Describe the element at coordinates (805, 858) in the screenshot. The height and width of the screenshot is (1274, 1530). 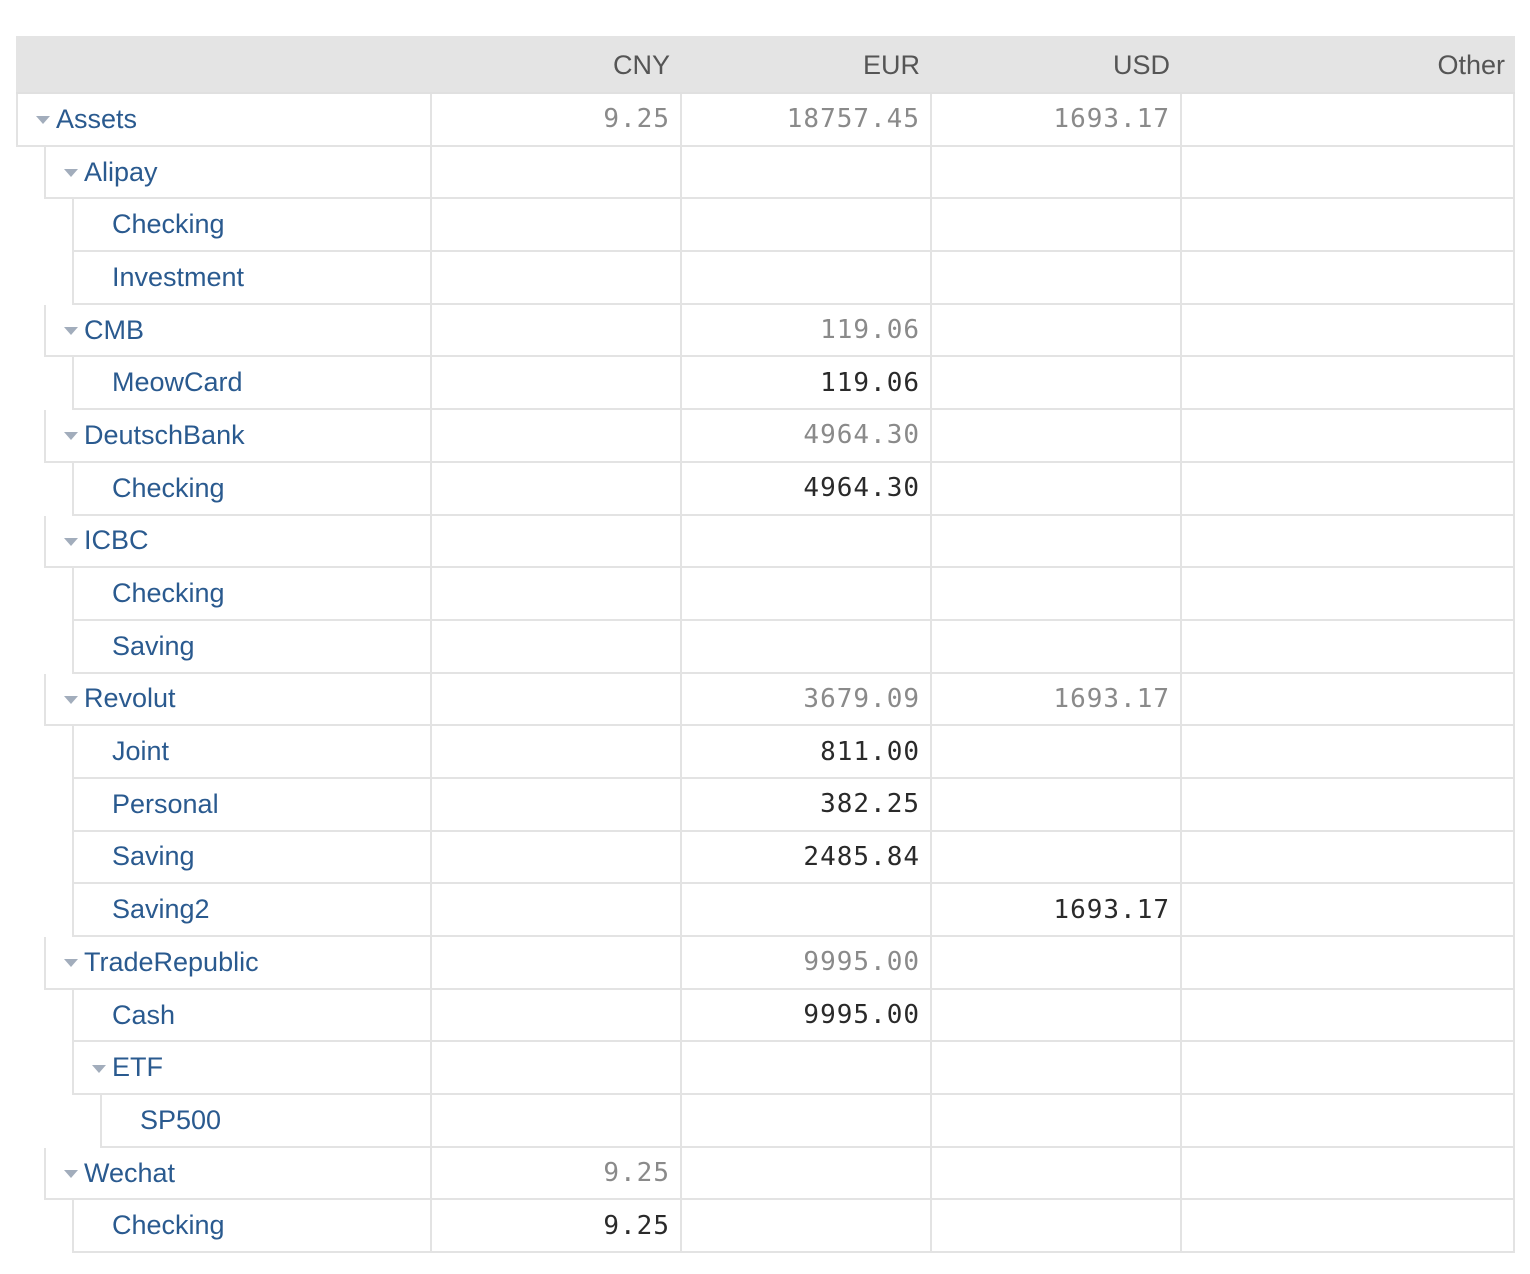
I see `balance-cell-eur: 2485.84` at that location.